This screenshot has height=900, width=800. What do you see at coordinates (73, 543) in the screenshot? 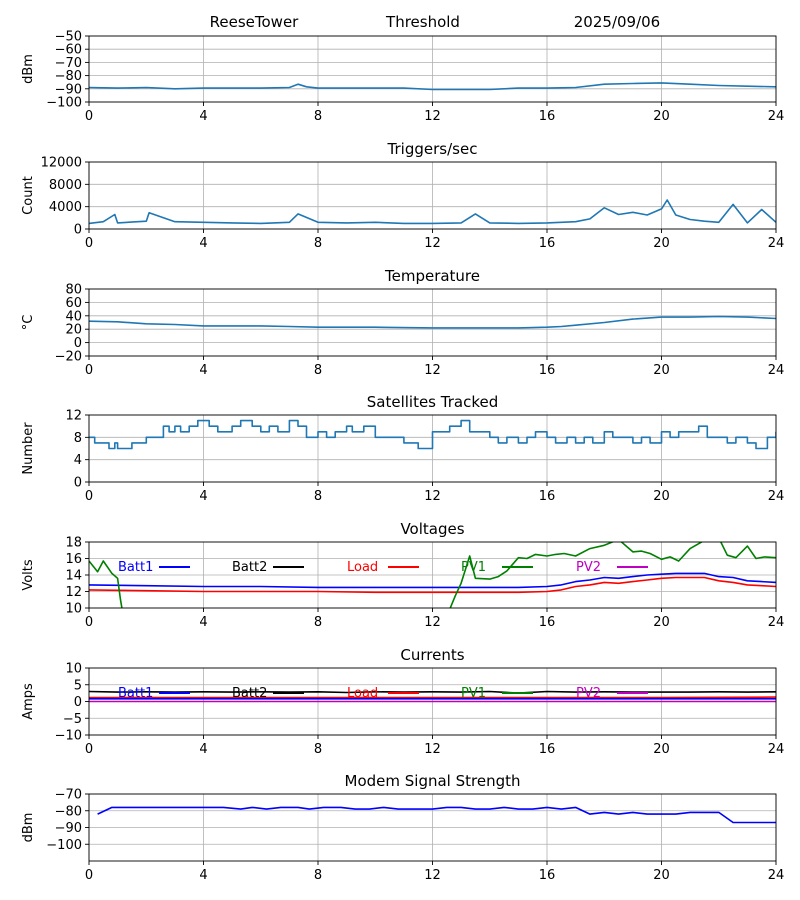
I see `y-tick-label: 18` at bounding box center [73, 543].